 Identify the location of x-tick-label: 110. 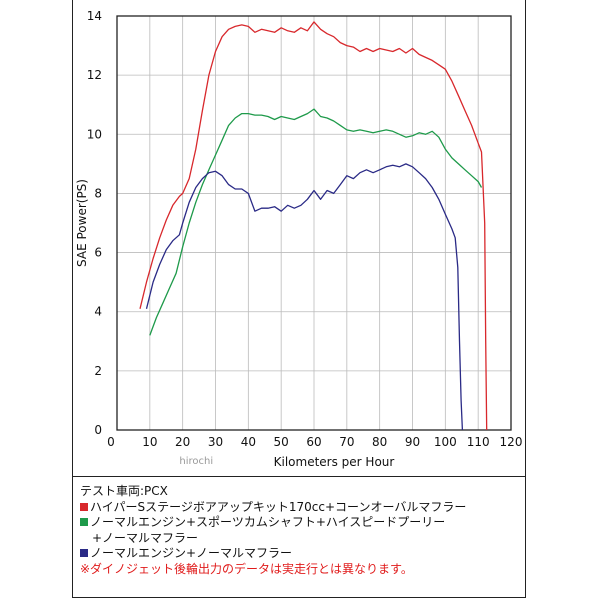
(478, 442).